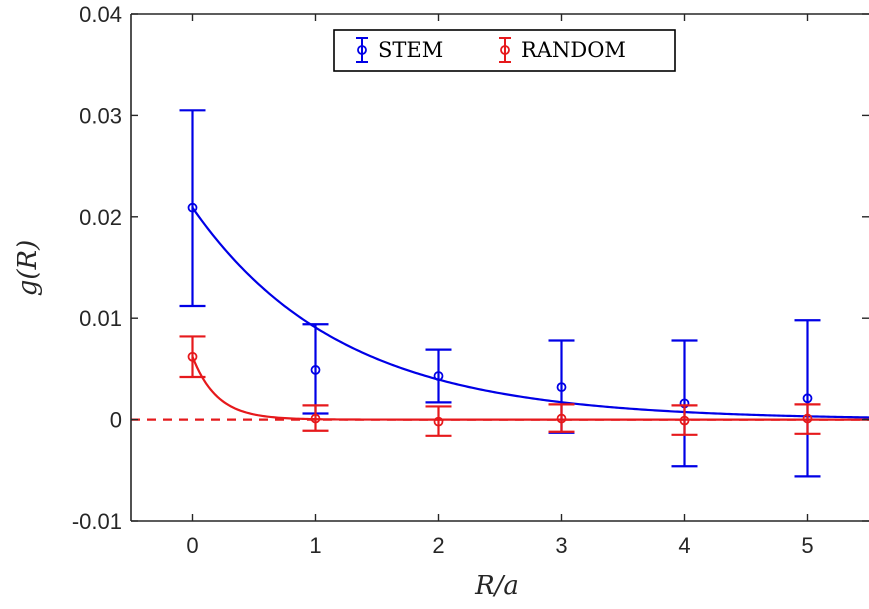  Describe the element at coordinates (192, 545) in the screenshot. I see `x-tick-label: 0` at that location.